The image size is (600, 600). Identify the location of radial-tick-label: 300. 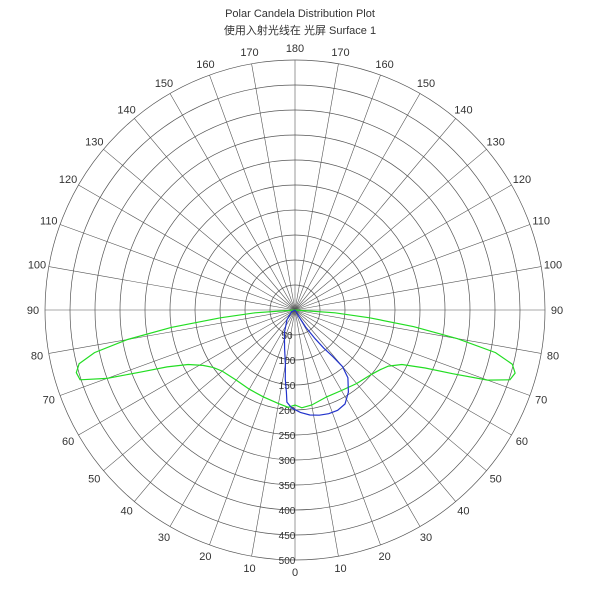
(287, 461).